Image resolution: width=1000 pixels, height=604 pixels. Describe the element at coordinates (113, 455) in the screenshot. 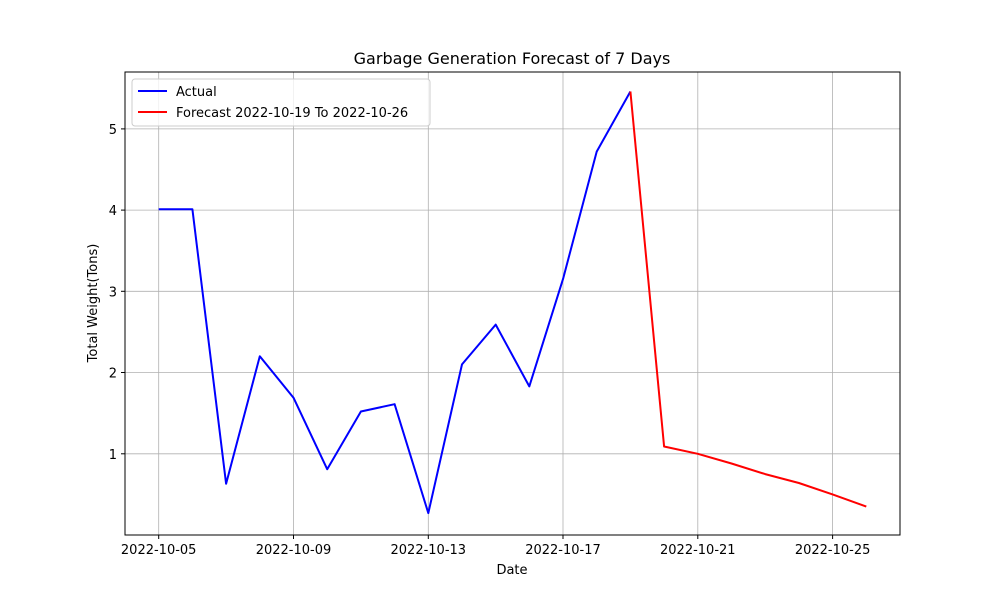

I see `y-tick-label: 1` at that location.